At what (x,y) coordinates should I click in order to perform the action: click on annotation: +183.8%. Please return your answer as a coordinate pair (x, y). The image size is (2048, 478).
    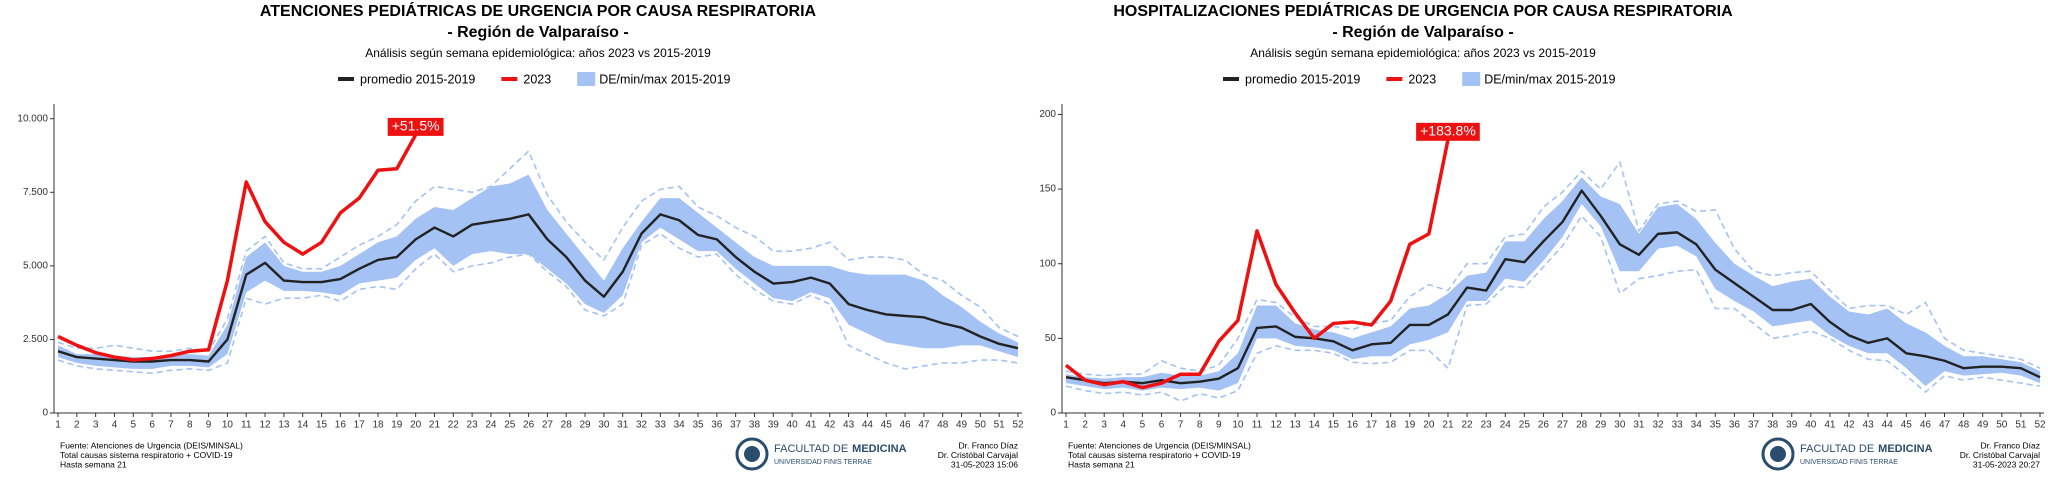
    Looking at the image, I should click on (1448, 132).